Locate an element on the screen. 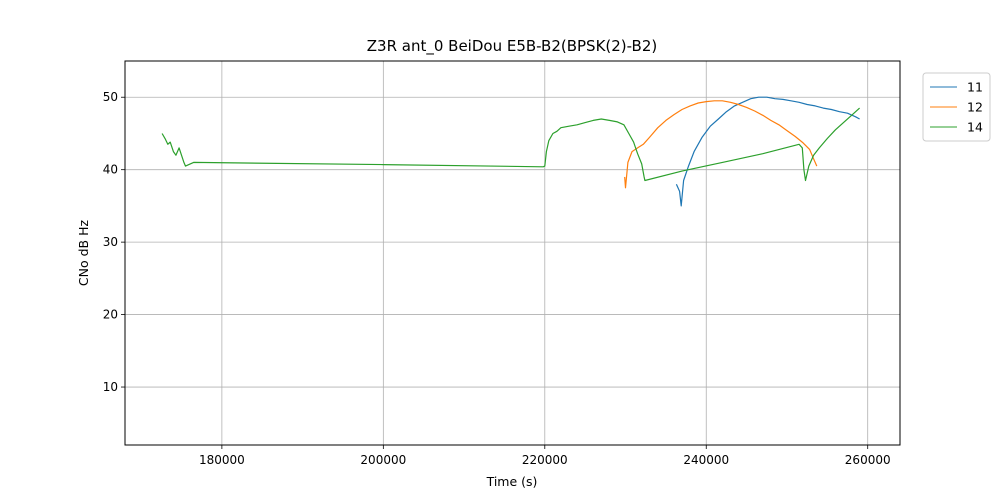 This screenshot has height=500, width=1000. x-tick-label: 200000 is located at coordinates (383, 460).